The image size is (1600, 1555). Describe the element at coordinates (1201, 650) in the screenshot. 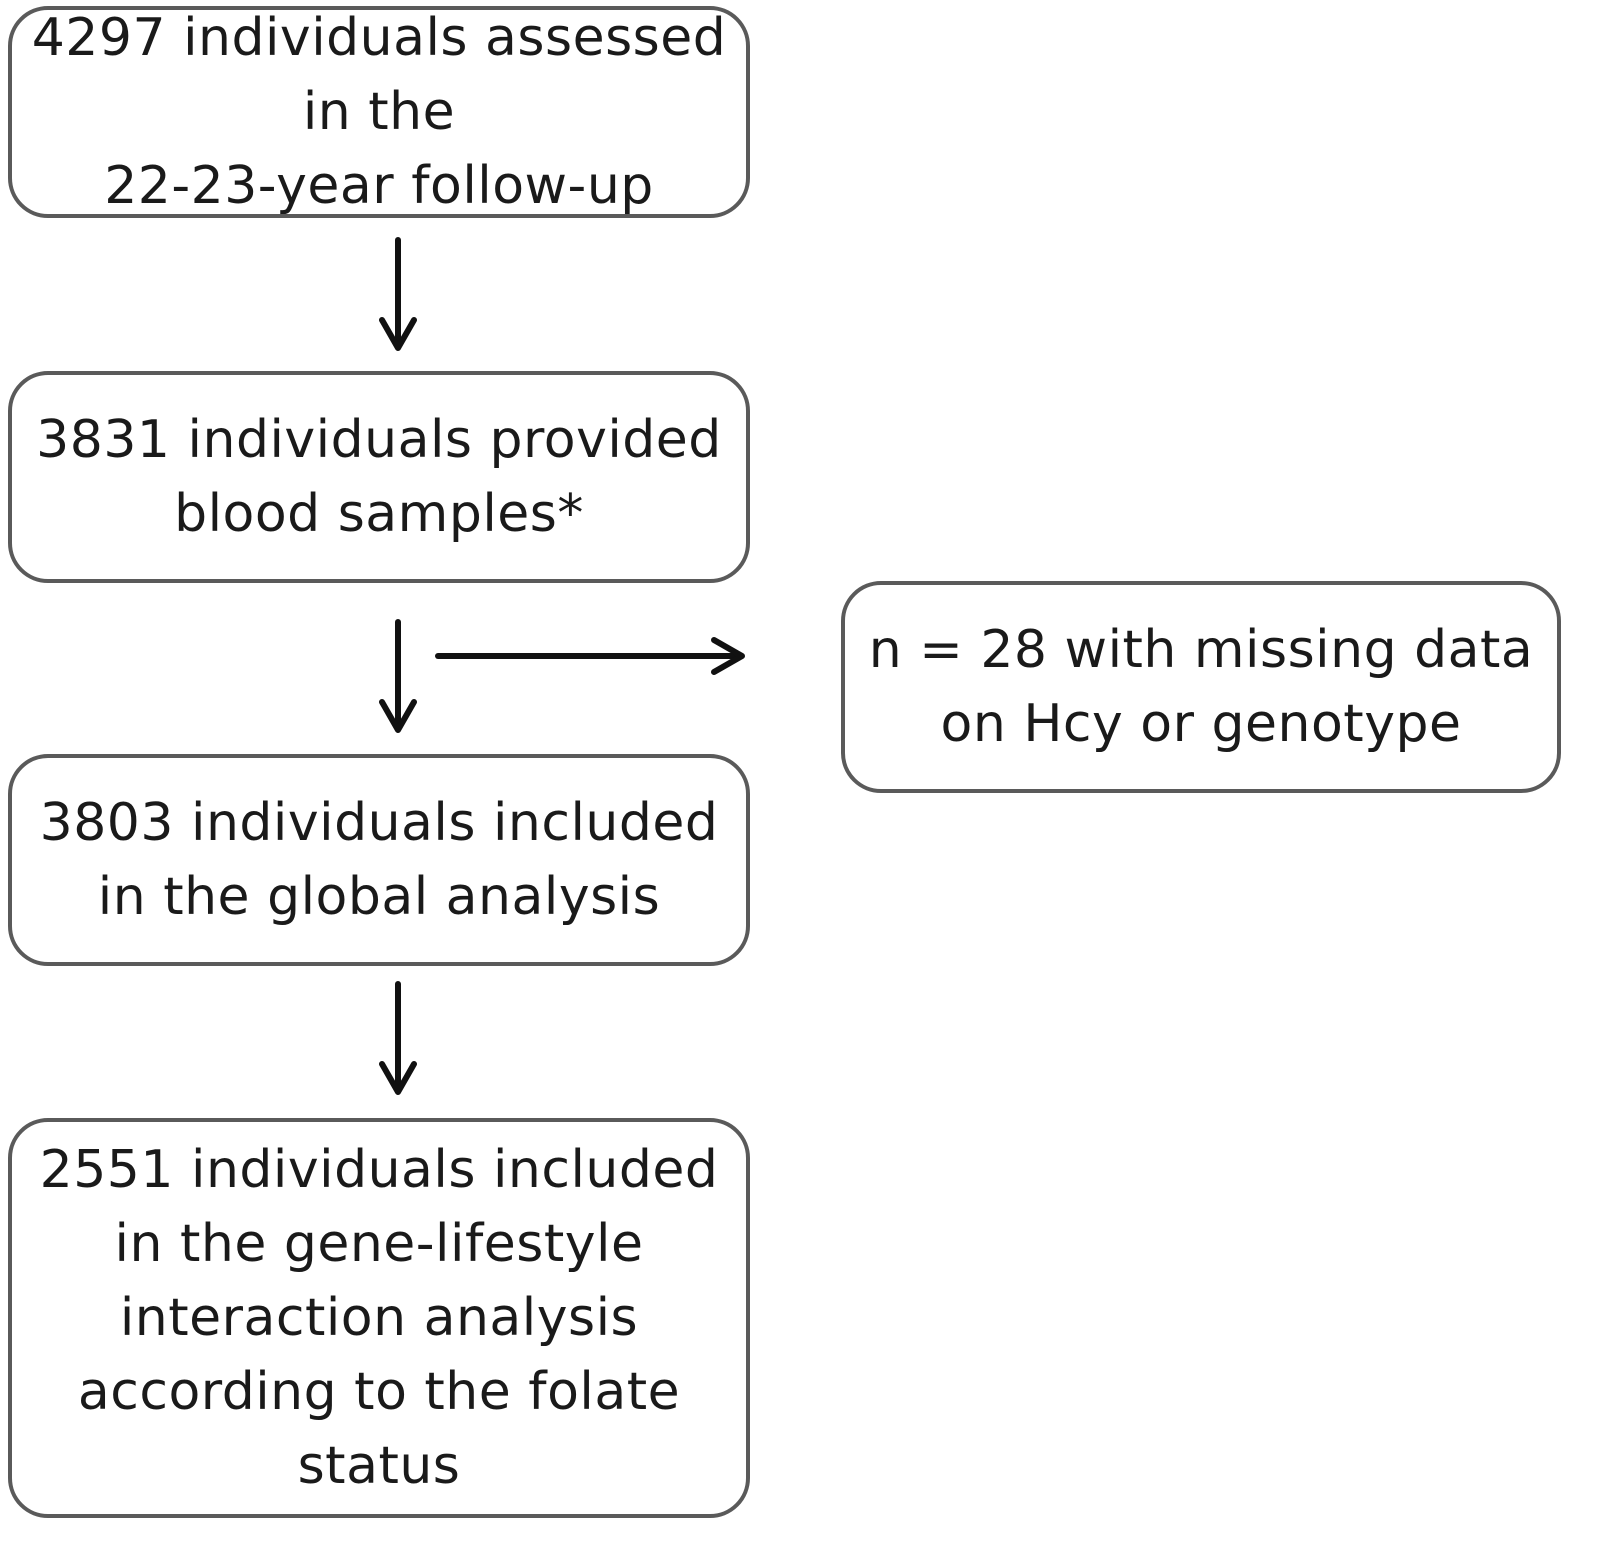

I see `box-excluded-line-1: n = 28 with missing data` at that location.